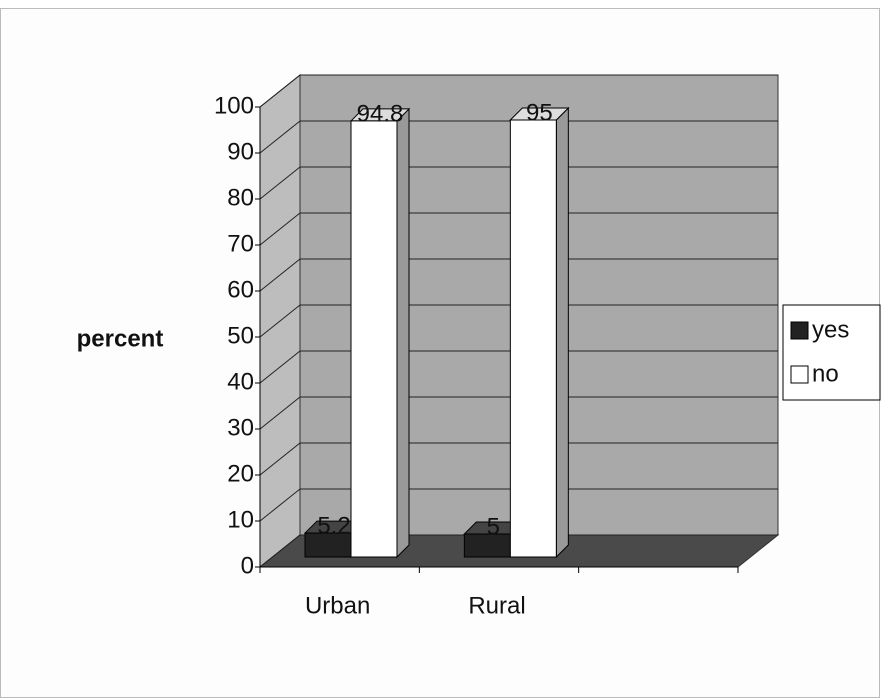  I want to click on x-tick-label: Rural, so click(496, 605).